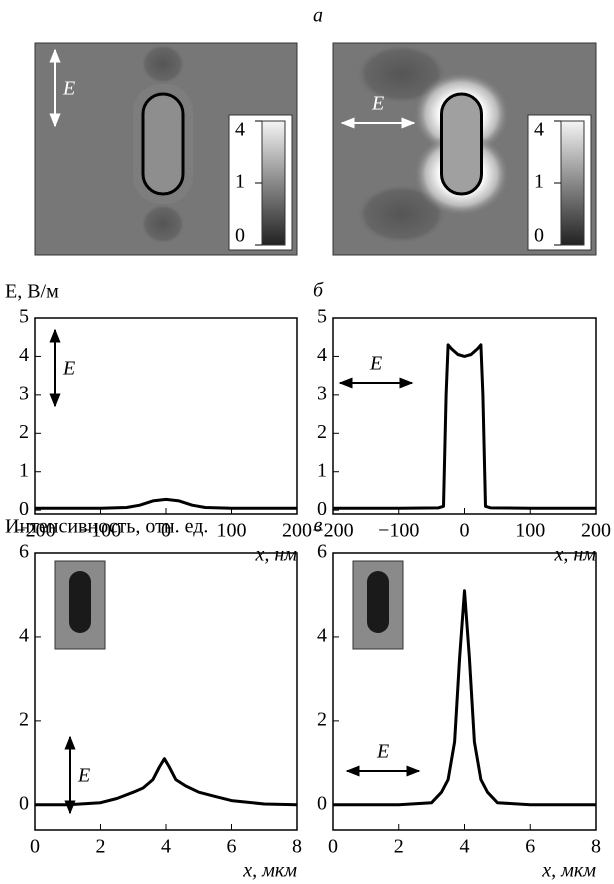 This screenshot has height=884, width=614. I want to click on y-axis-label: Интенсивность, отн. ед., so click(106, 527).